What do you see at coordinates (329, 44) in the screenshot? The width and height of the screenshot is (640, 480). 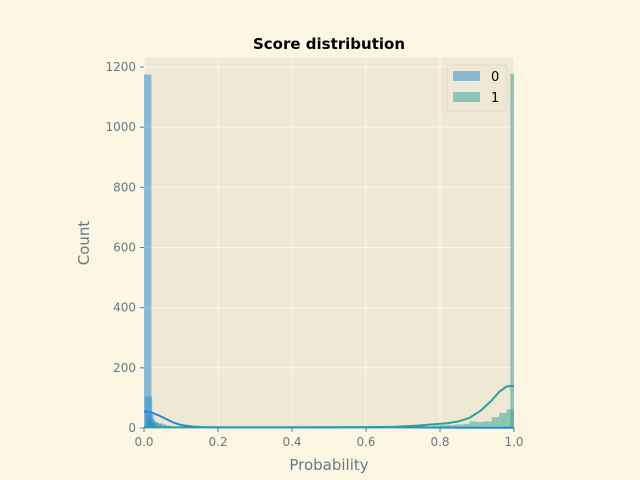 I see `chart-title: Score distribution` at bounding box center [329, 44].